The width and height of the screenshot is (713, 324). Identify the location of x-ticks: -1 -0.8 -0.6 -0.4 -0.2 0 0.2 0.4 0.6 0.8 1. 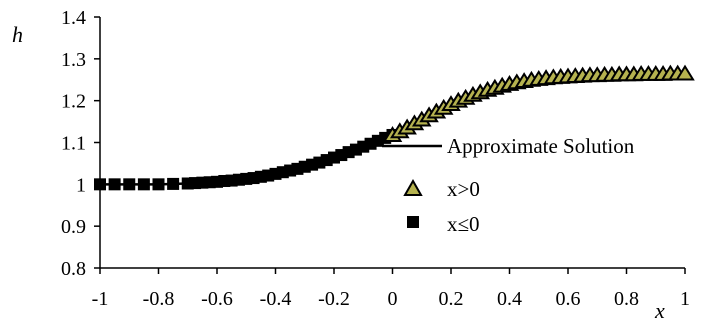
(391, 289).